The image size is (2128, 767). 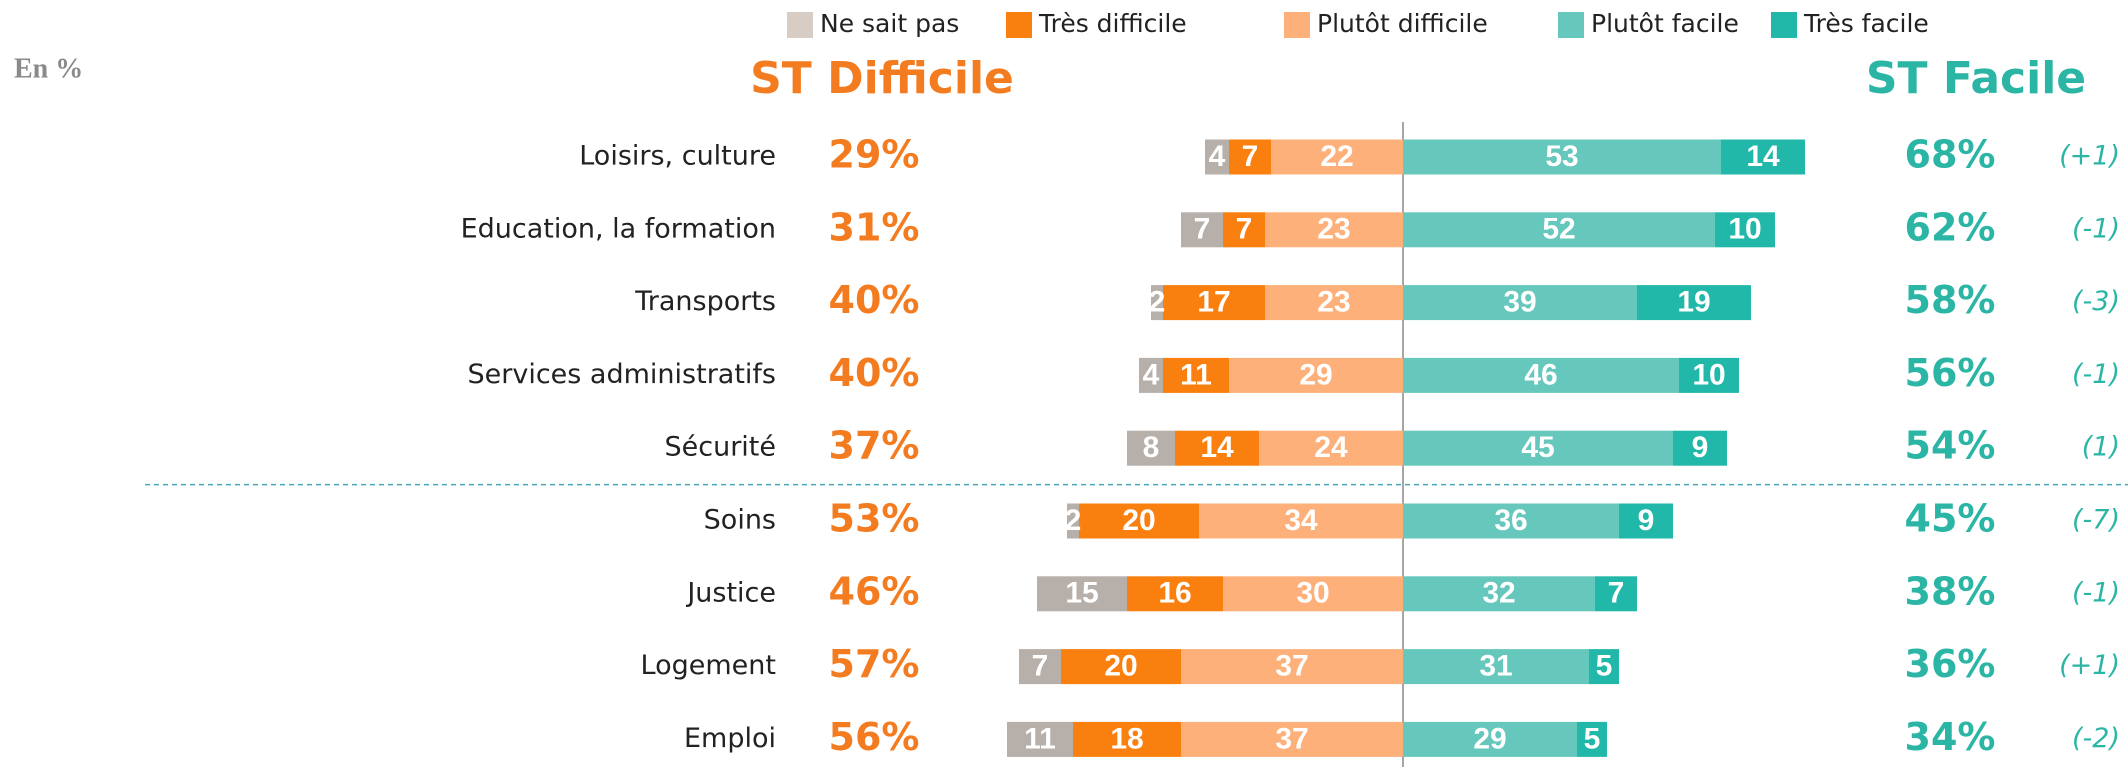 I want to click on category-label: Education, la formation, so click(x=618, y=228).